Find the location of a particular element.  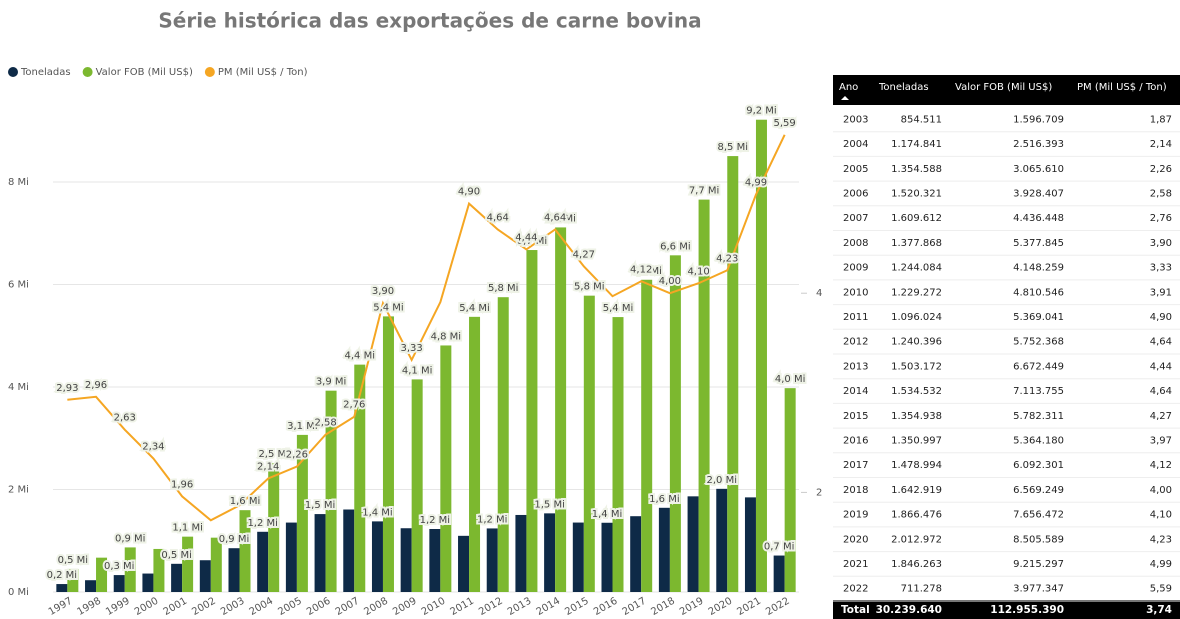

table-cell: 2021 is located at coordinates (855, 564).